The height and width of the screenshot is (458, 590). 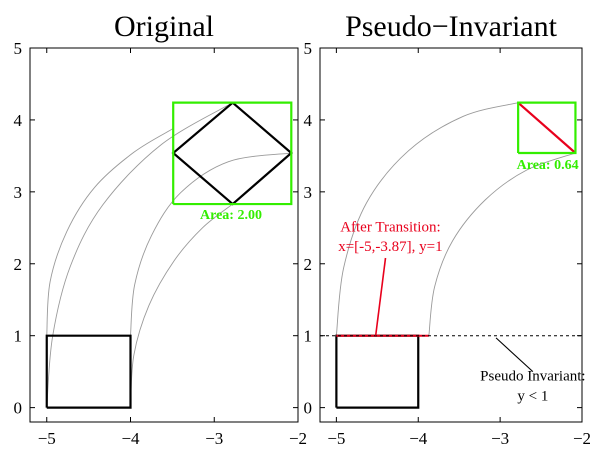 What do you see at coordinates (380, 296) in the screenshot?
I see `transition-pointer` at bounding box center [380, 296].